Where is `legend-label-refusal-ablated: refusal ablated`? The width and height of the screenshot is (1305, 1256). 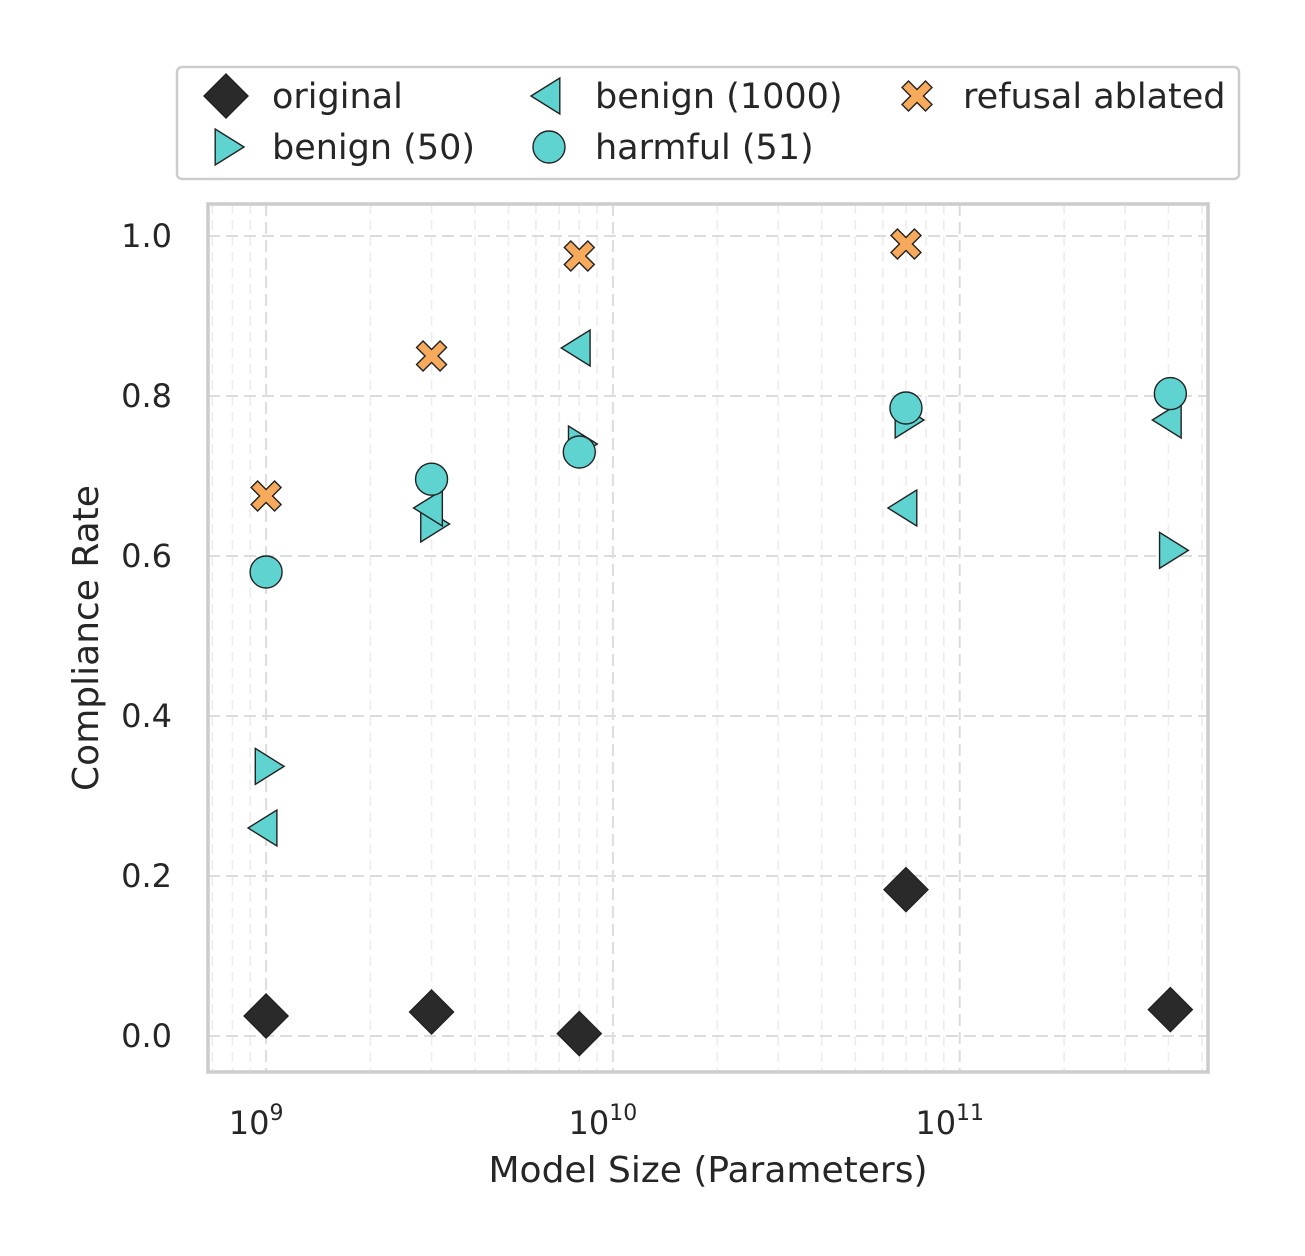
legend-label-refusal-ablated: refusal ablated is located at coordinates (1094, 97).